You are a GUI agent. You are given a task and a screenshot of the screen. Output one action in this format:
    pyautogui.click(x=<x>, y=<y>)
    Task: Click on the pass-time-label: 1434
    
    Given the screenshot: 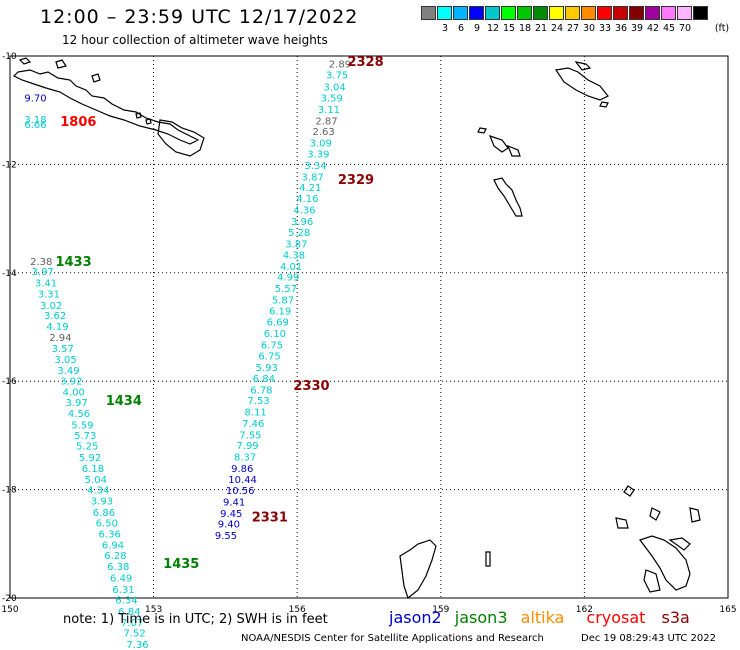 What is the action you would take?
    pyautogui.click(x=124, y=401)
    